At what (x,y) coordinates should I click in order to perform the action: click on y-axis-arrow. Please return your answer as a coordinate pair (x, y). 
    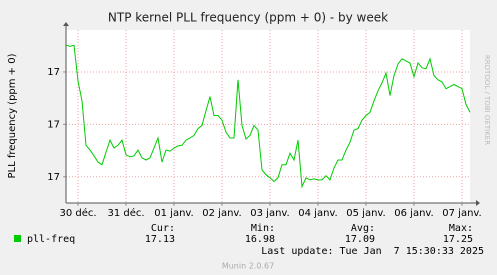
    Looking at the image, I should click on (66, 24).